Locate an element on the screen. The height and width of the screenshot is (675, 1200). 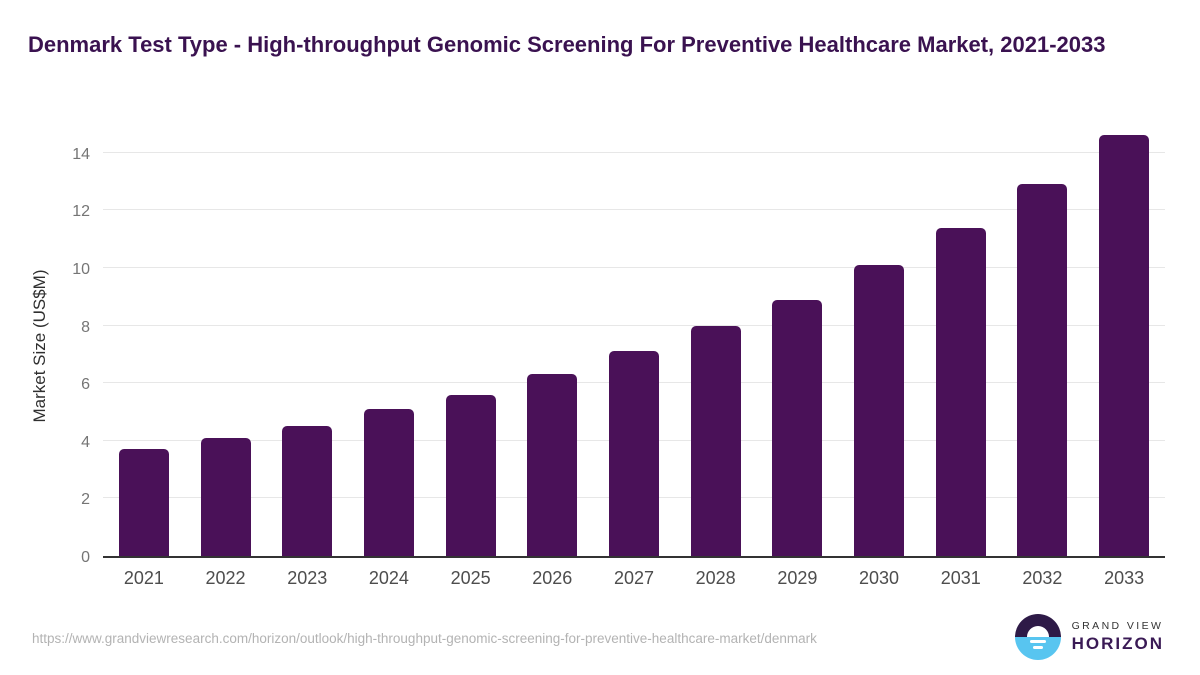
x-tick-label-2032: 2032 is located at coordinates (1042, 578).